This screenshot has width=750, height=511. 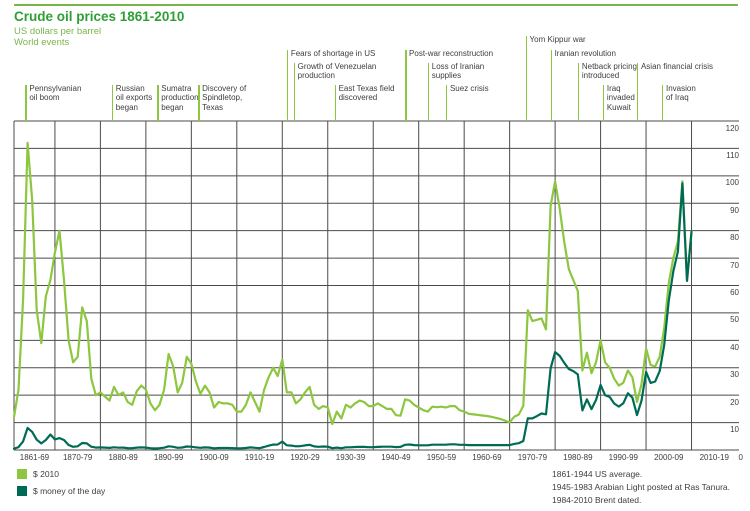 What do you see at coordinates (732, 155) in the screenshot?
I see `y-tick-label: 110` at bounding box center [732, 155].